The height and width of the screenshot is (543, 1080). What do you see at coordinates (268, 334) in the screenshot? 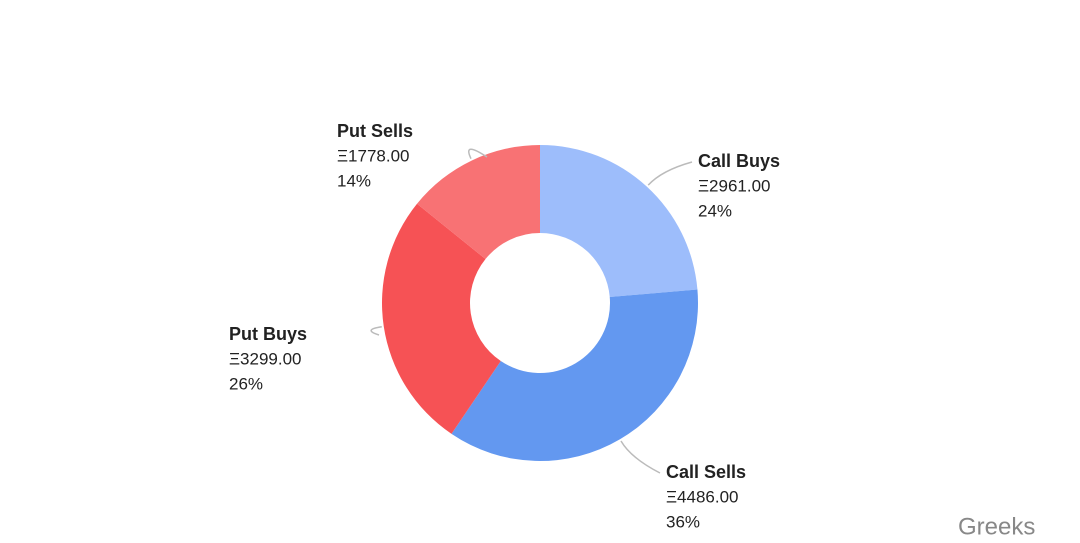
I see `slice-name: Put Buys` at bounding box center [268, 334].